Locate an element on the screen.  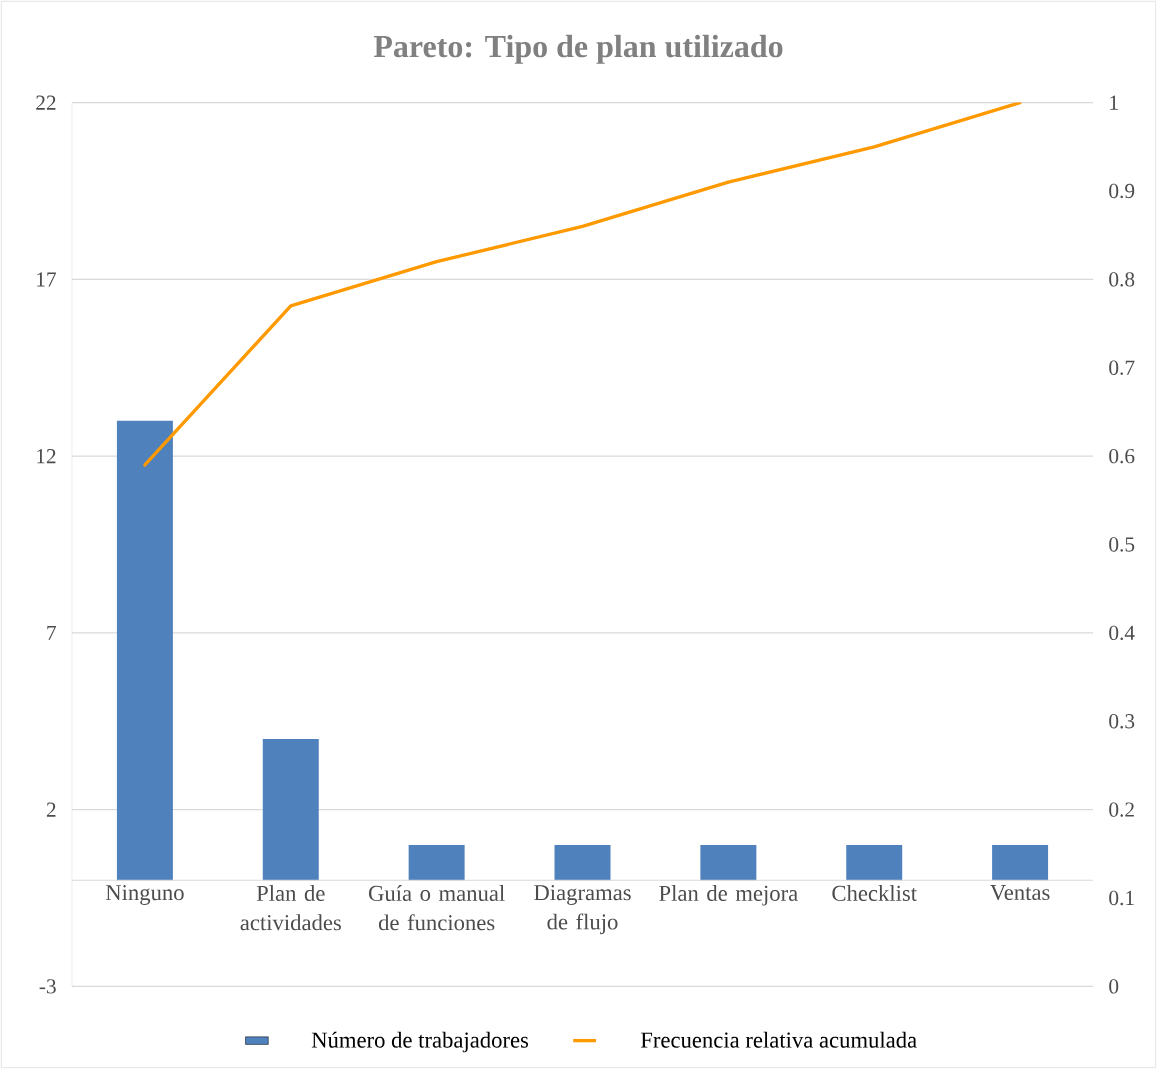
y2-tick-label: 0.8 is located at coordinates (1122, 279).